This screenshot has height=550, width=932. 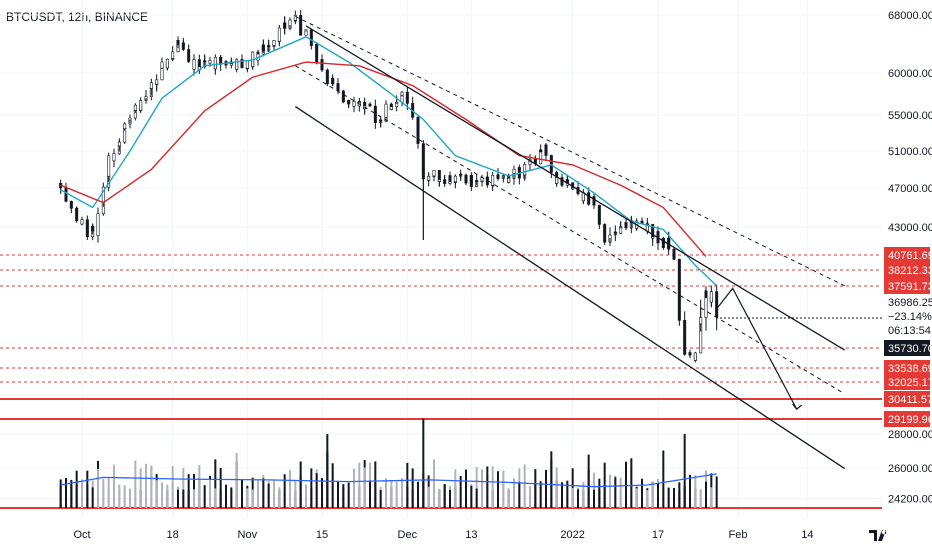 What do you see at coordinates (910, 400) in the screenshot?
I see `level-tag-label-6: 30411.57` at bounding box center [910, 400].